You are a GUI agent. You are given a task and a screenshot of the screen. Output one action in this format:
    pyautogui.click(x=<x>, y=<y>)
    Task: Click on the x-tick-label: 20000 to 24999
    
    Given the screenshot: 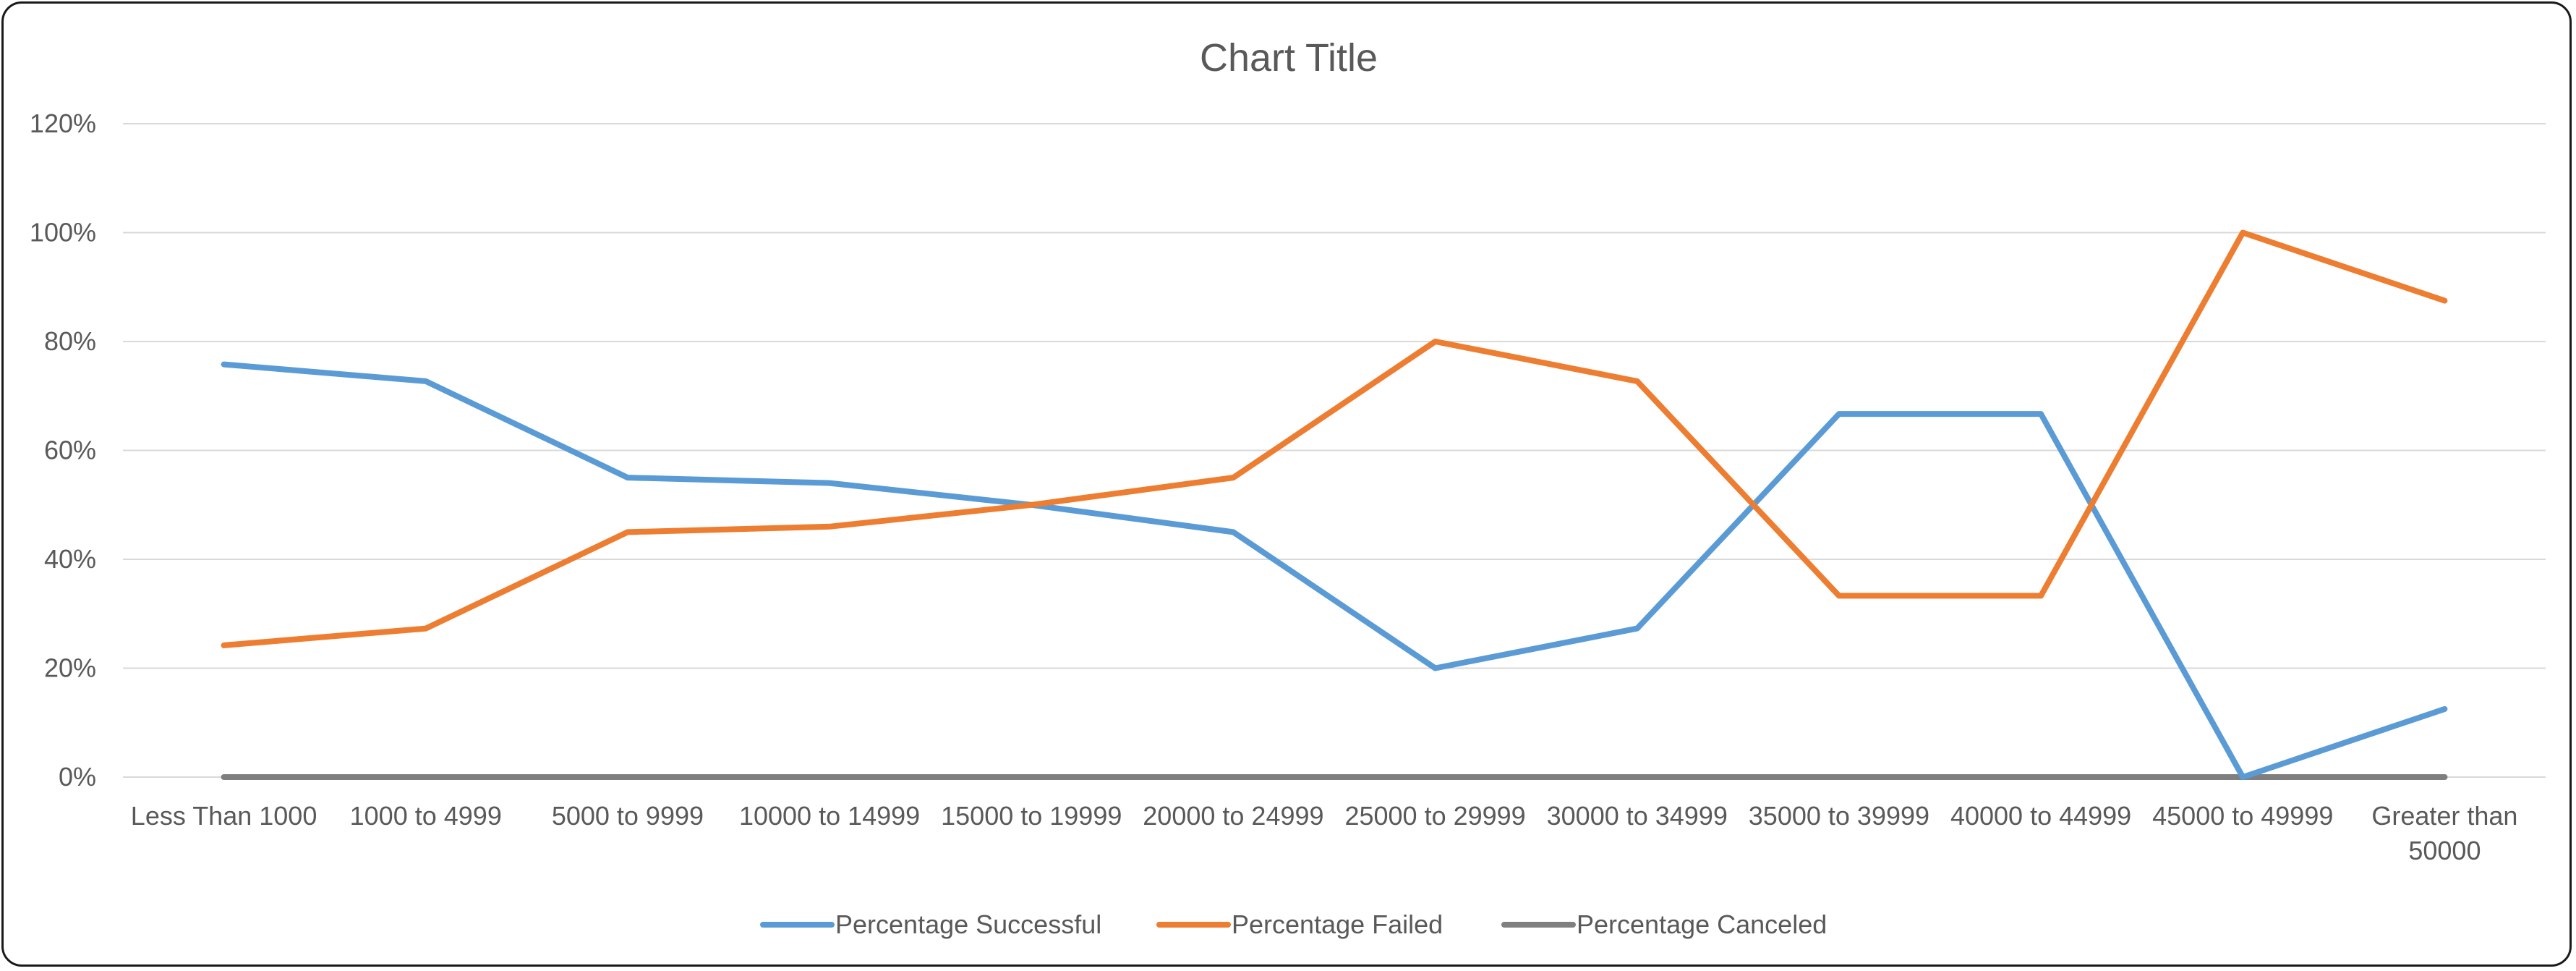 What is the action you would take?
    pyautogui.click(x=1233, y=816)
    